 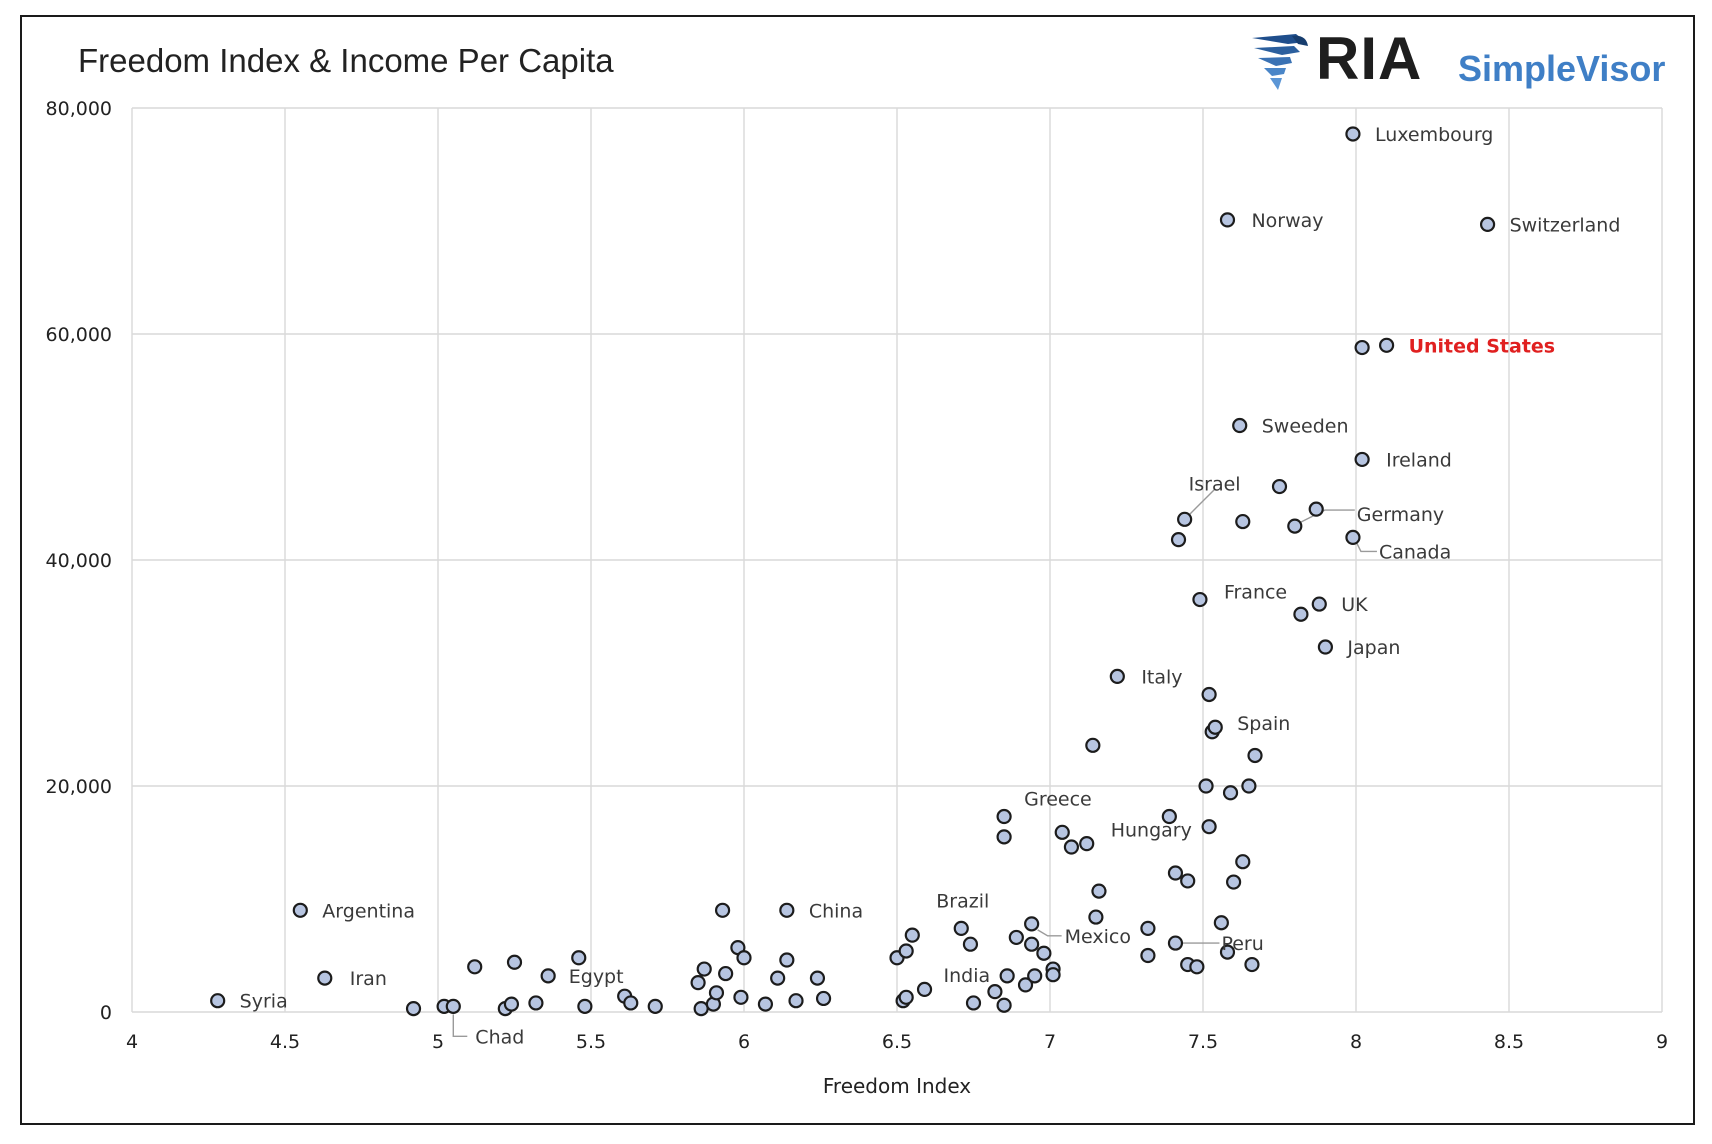 What do you see at coordinates (1305, 427) in the screenshot?
I see `point-label-sweeden: Sweeden` at bounding box center [1305, 427].